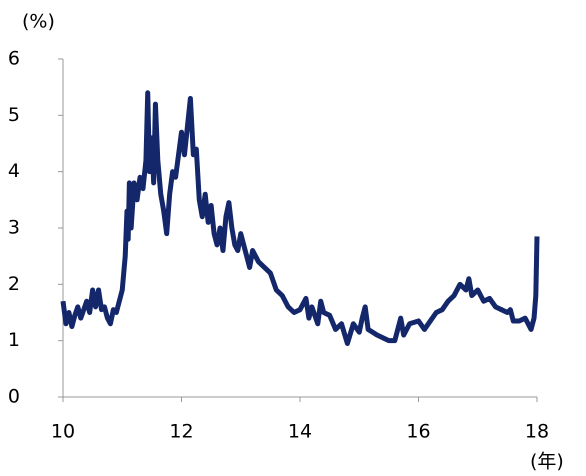 Image resolution: width=586 pixels, height=476 pixels. I want to click on y-tick-label: 1, so click(14, 340).